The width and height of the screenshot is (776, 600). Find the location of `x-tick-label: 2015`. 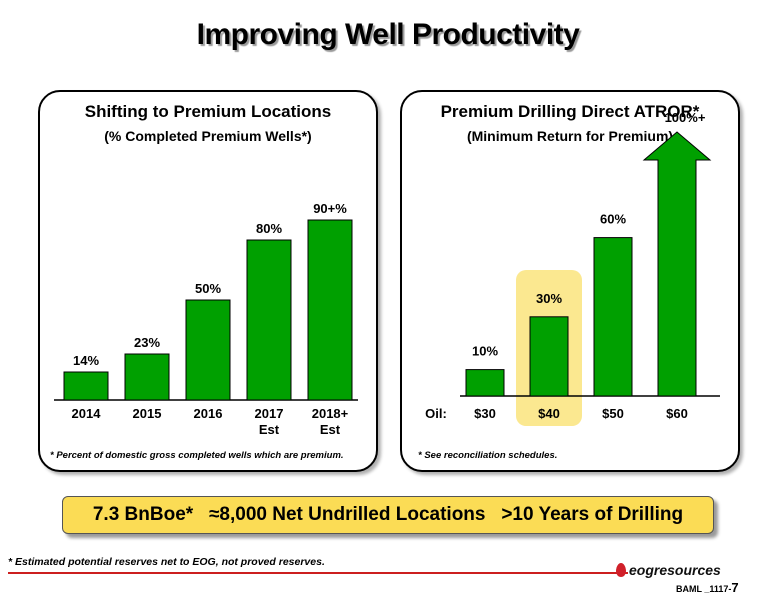

x-tick-label: 2015 is located at coordinates (147, 413).